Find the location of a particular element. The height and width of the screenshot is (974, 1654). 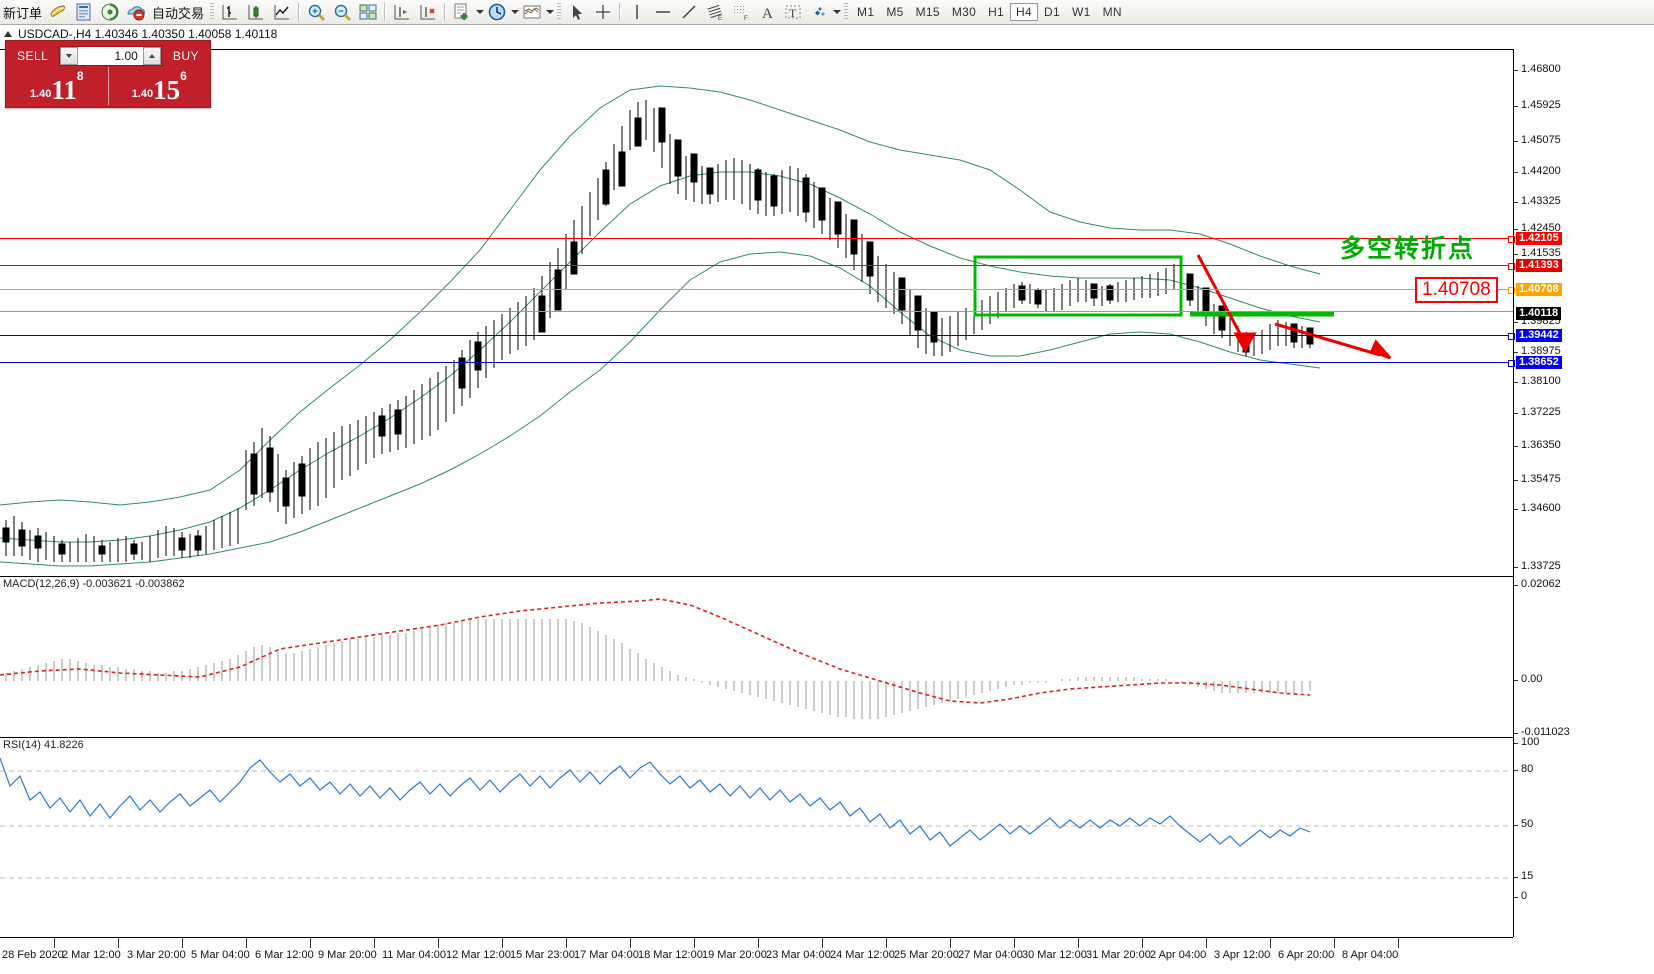

buy-price-sup: 6 is located at coordinates (183, 76).